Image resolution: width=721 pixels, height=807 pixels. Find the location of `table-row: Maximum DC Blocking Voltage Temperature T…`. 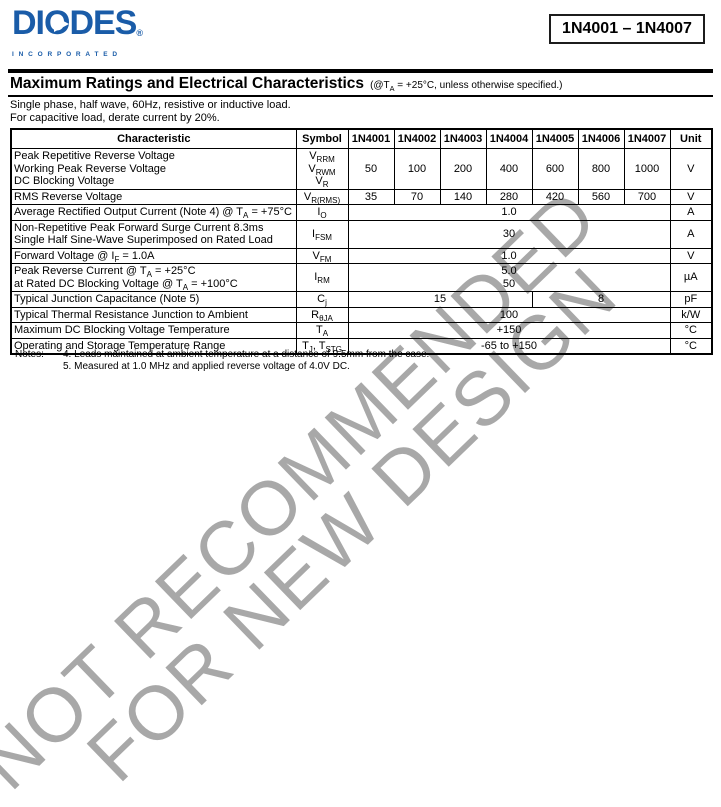

table-row: Maximum DC Blocking Voltage Temperature T… is located at coordinates (361, 330).